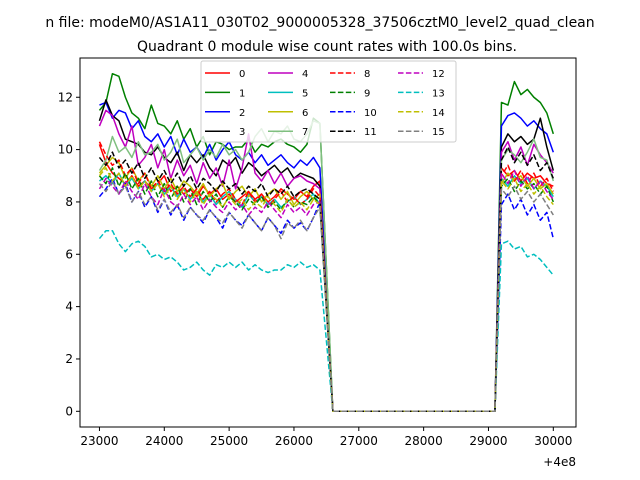 This screenshot has height=480, width=640. I want to click on legend-label-7: 7, so click(305, 132).